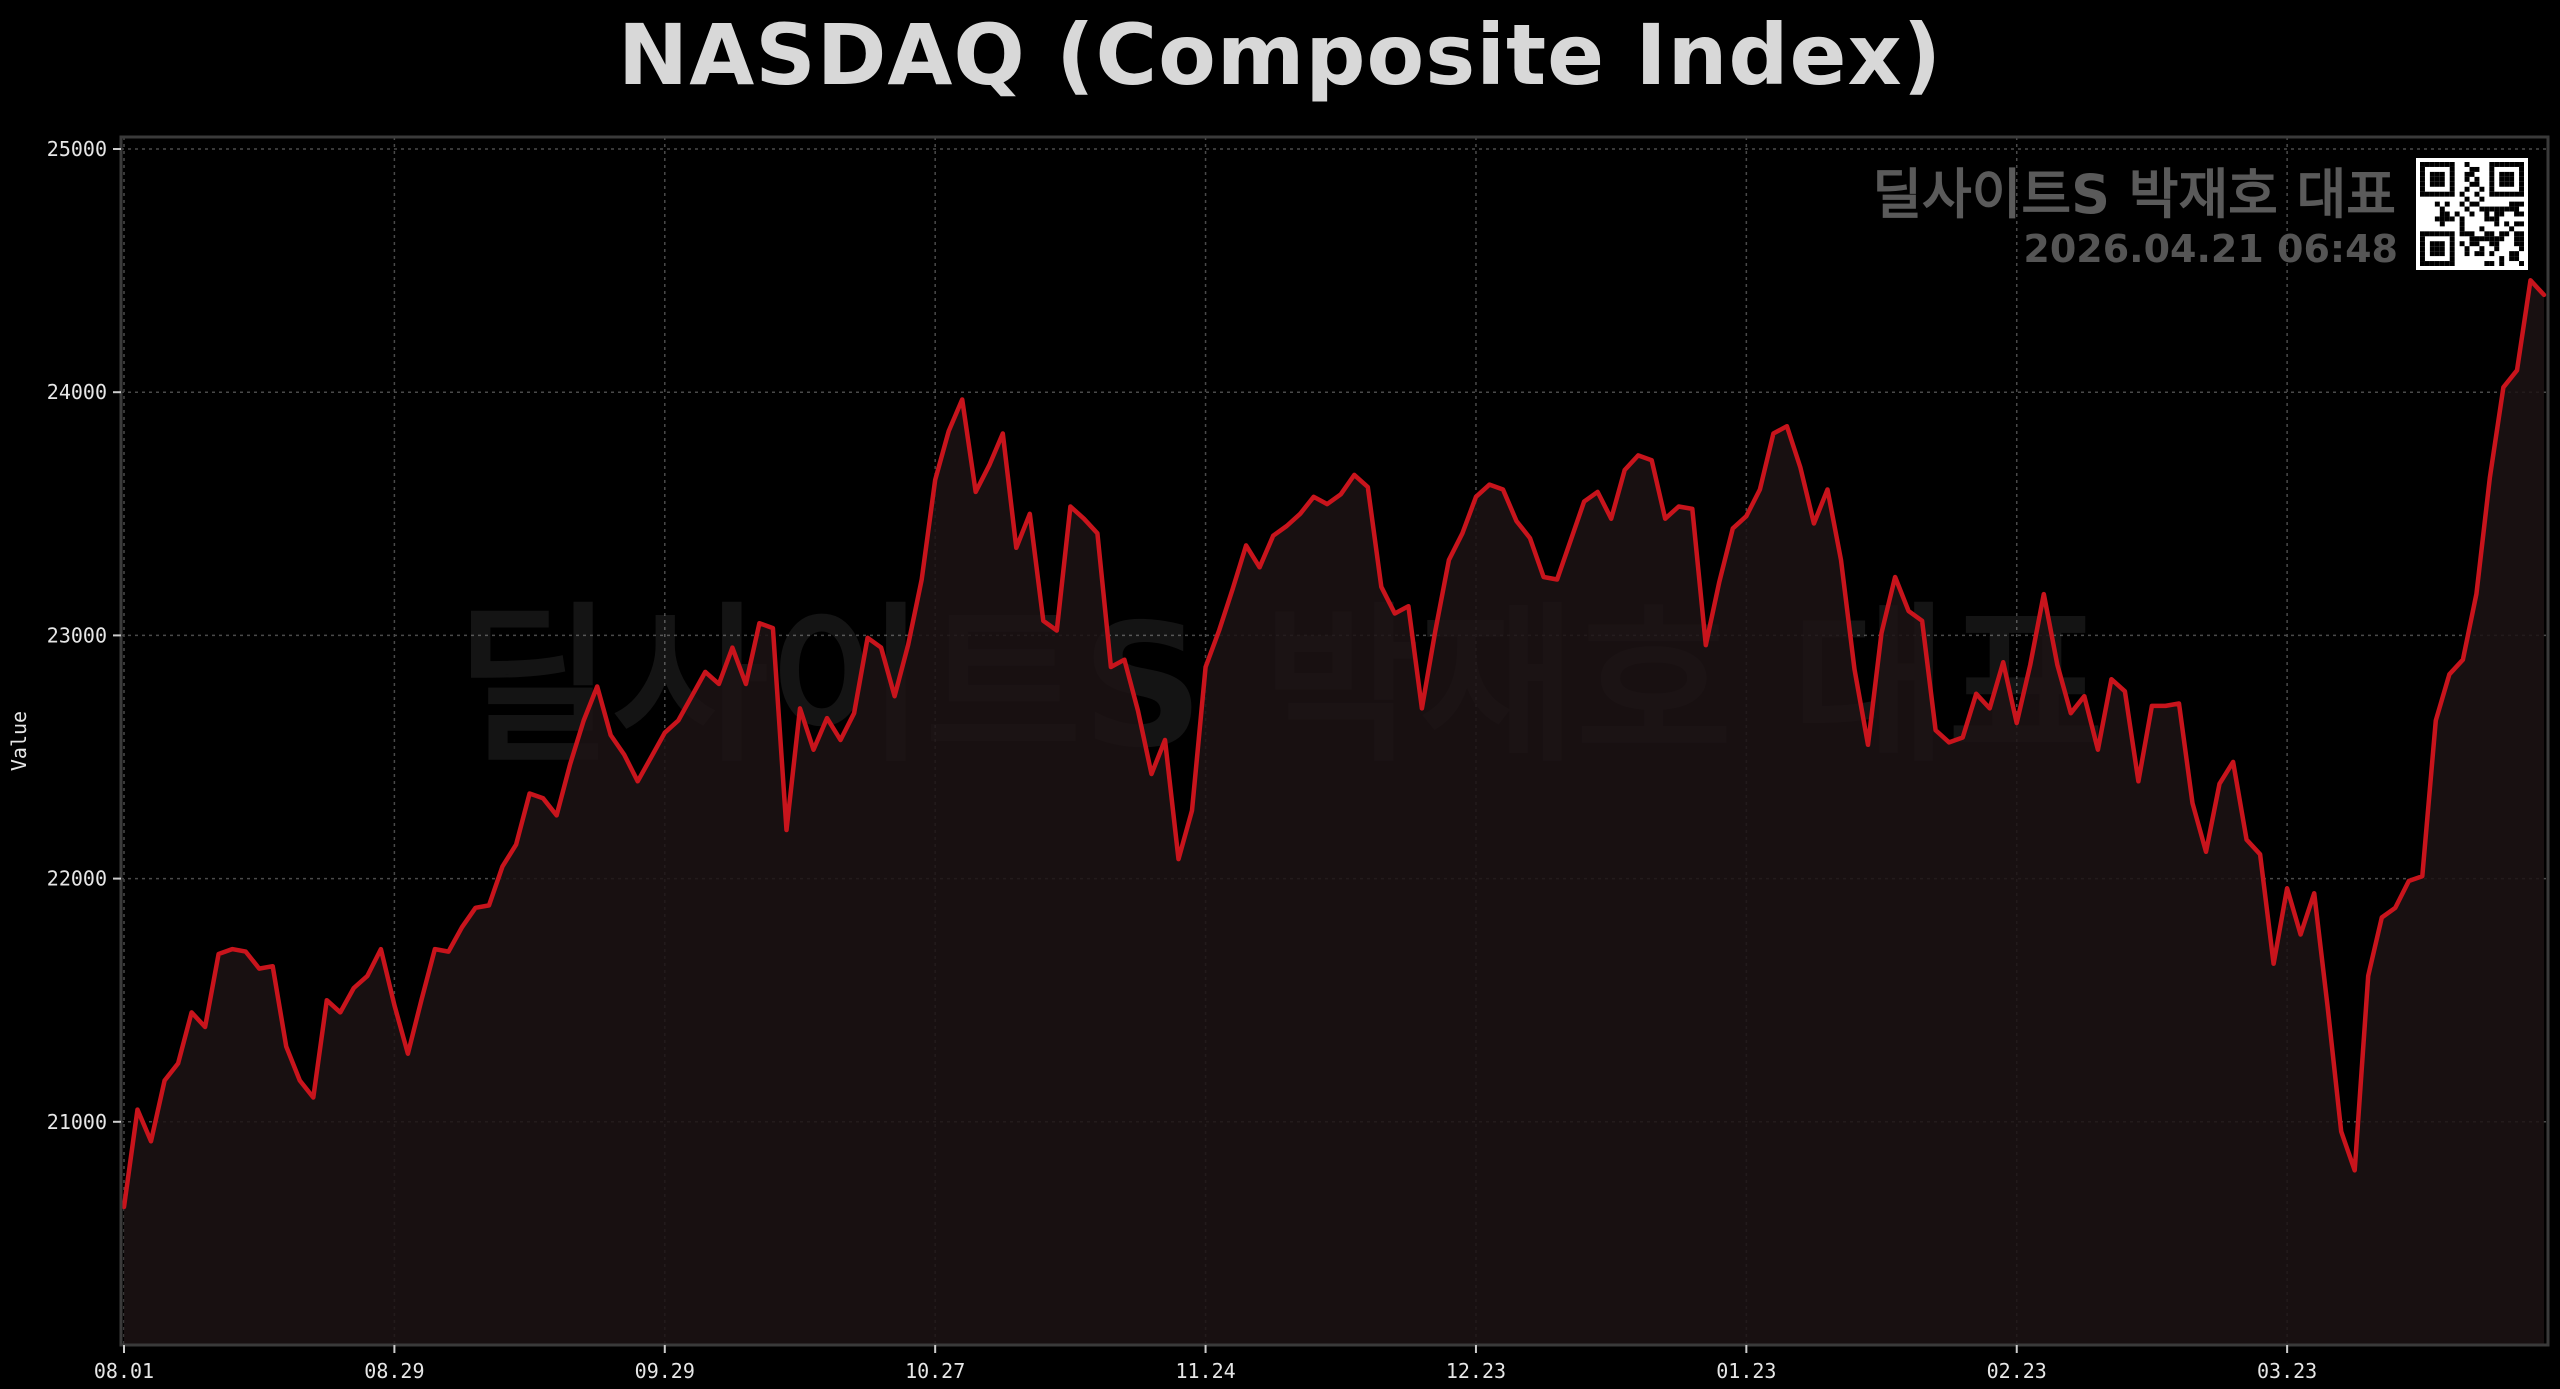 The height and width of the screenshot is (1389, 2560). What do you see at coordinates (1205, 1371) in the screenshot?
I see `x-tick-label: 11.24` at bounding box center [1205, 1371].